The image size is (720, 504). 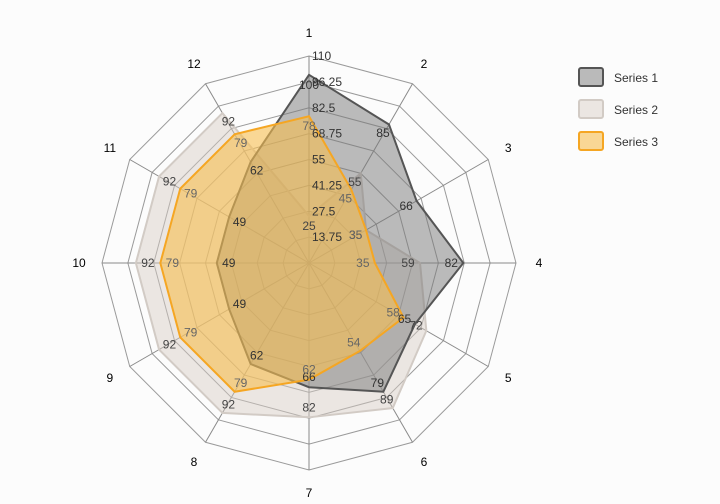 What do you see at coordinates (393, 313) in the screenshot?
I see `data-label: 58` at bounding box center [393, 313].